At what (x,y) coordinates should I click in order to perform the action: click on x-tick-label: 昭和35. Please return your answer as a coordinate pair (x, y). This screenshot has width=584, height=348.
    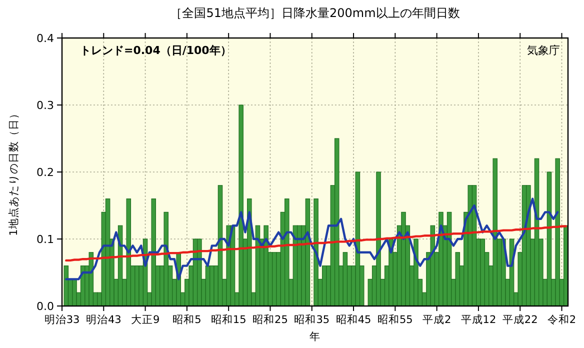
    Looking at the image, I should click on (312, 319).